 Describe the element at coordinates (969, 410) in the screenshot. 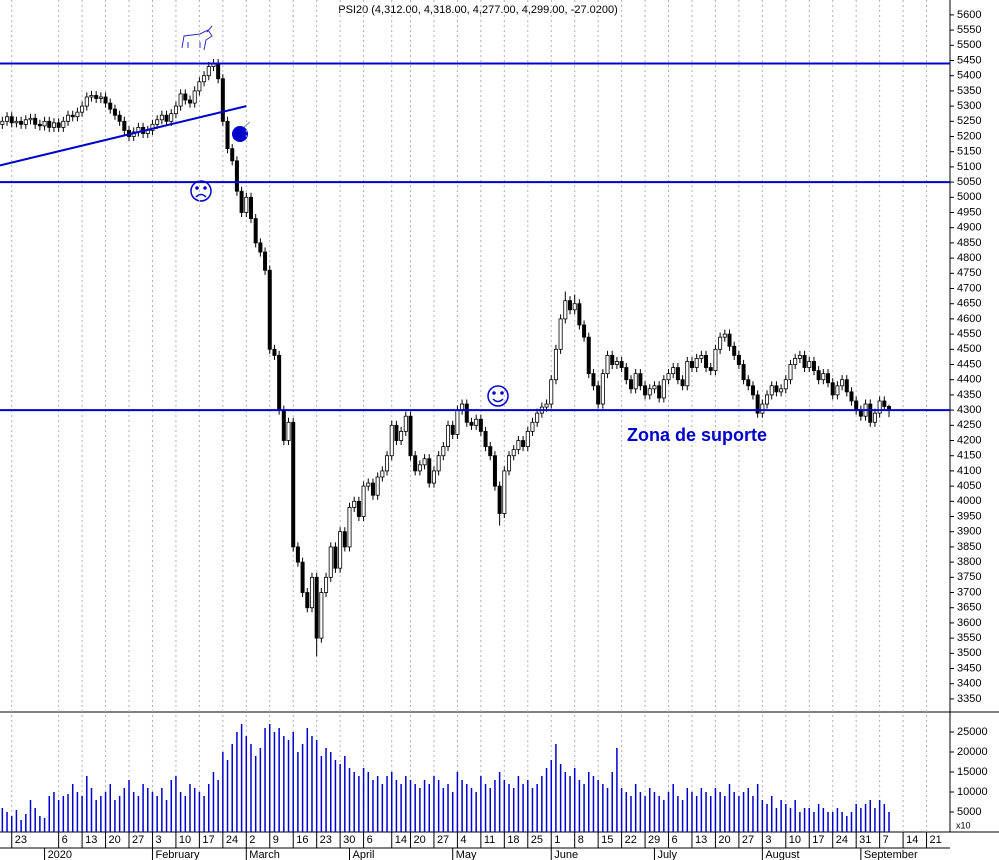

I see `y-tick-label: 4300` at that location.